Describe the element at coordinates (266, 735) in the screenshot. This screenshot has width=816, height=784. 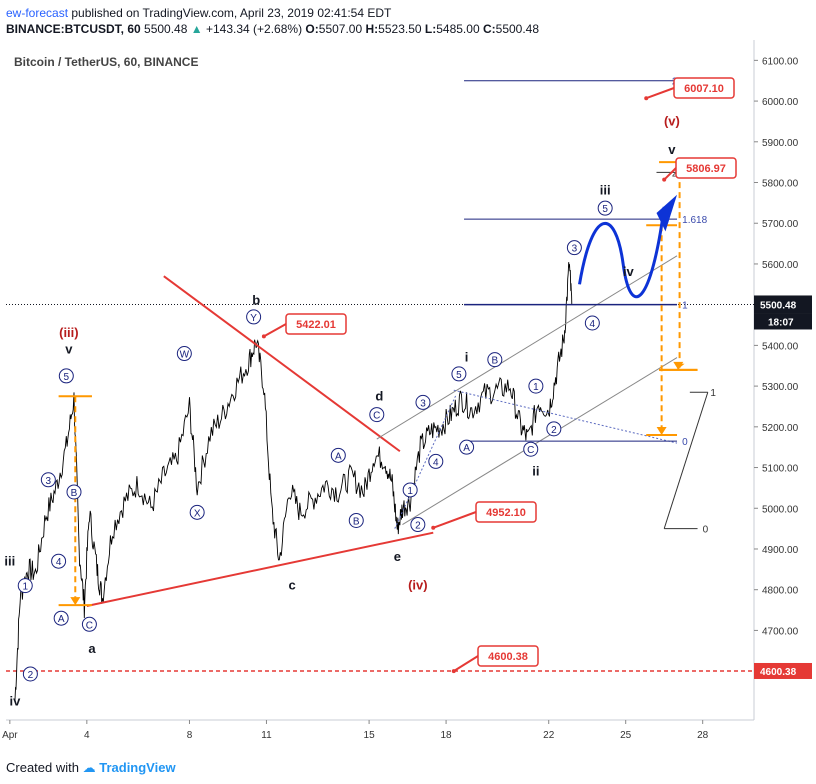
I see `x-tick-label: 11` at that location.